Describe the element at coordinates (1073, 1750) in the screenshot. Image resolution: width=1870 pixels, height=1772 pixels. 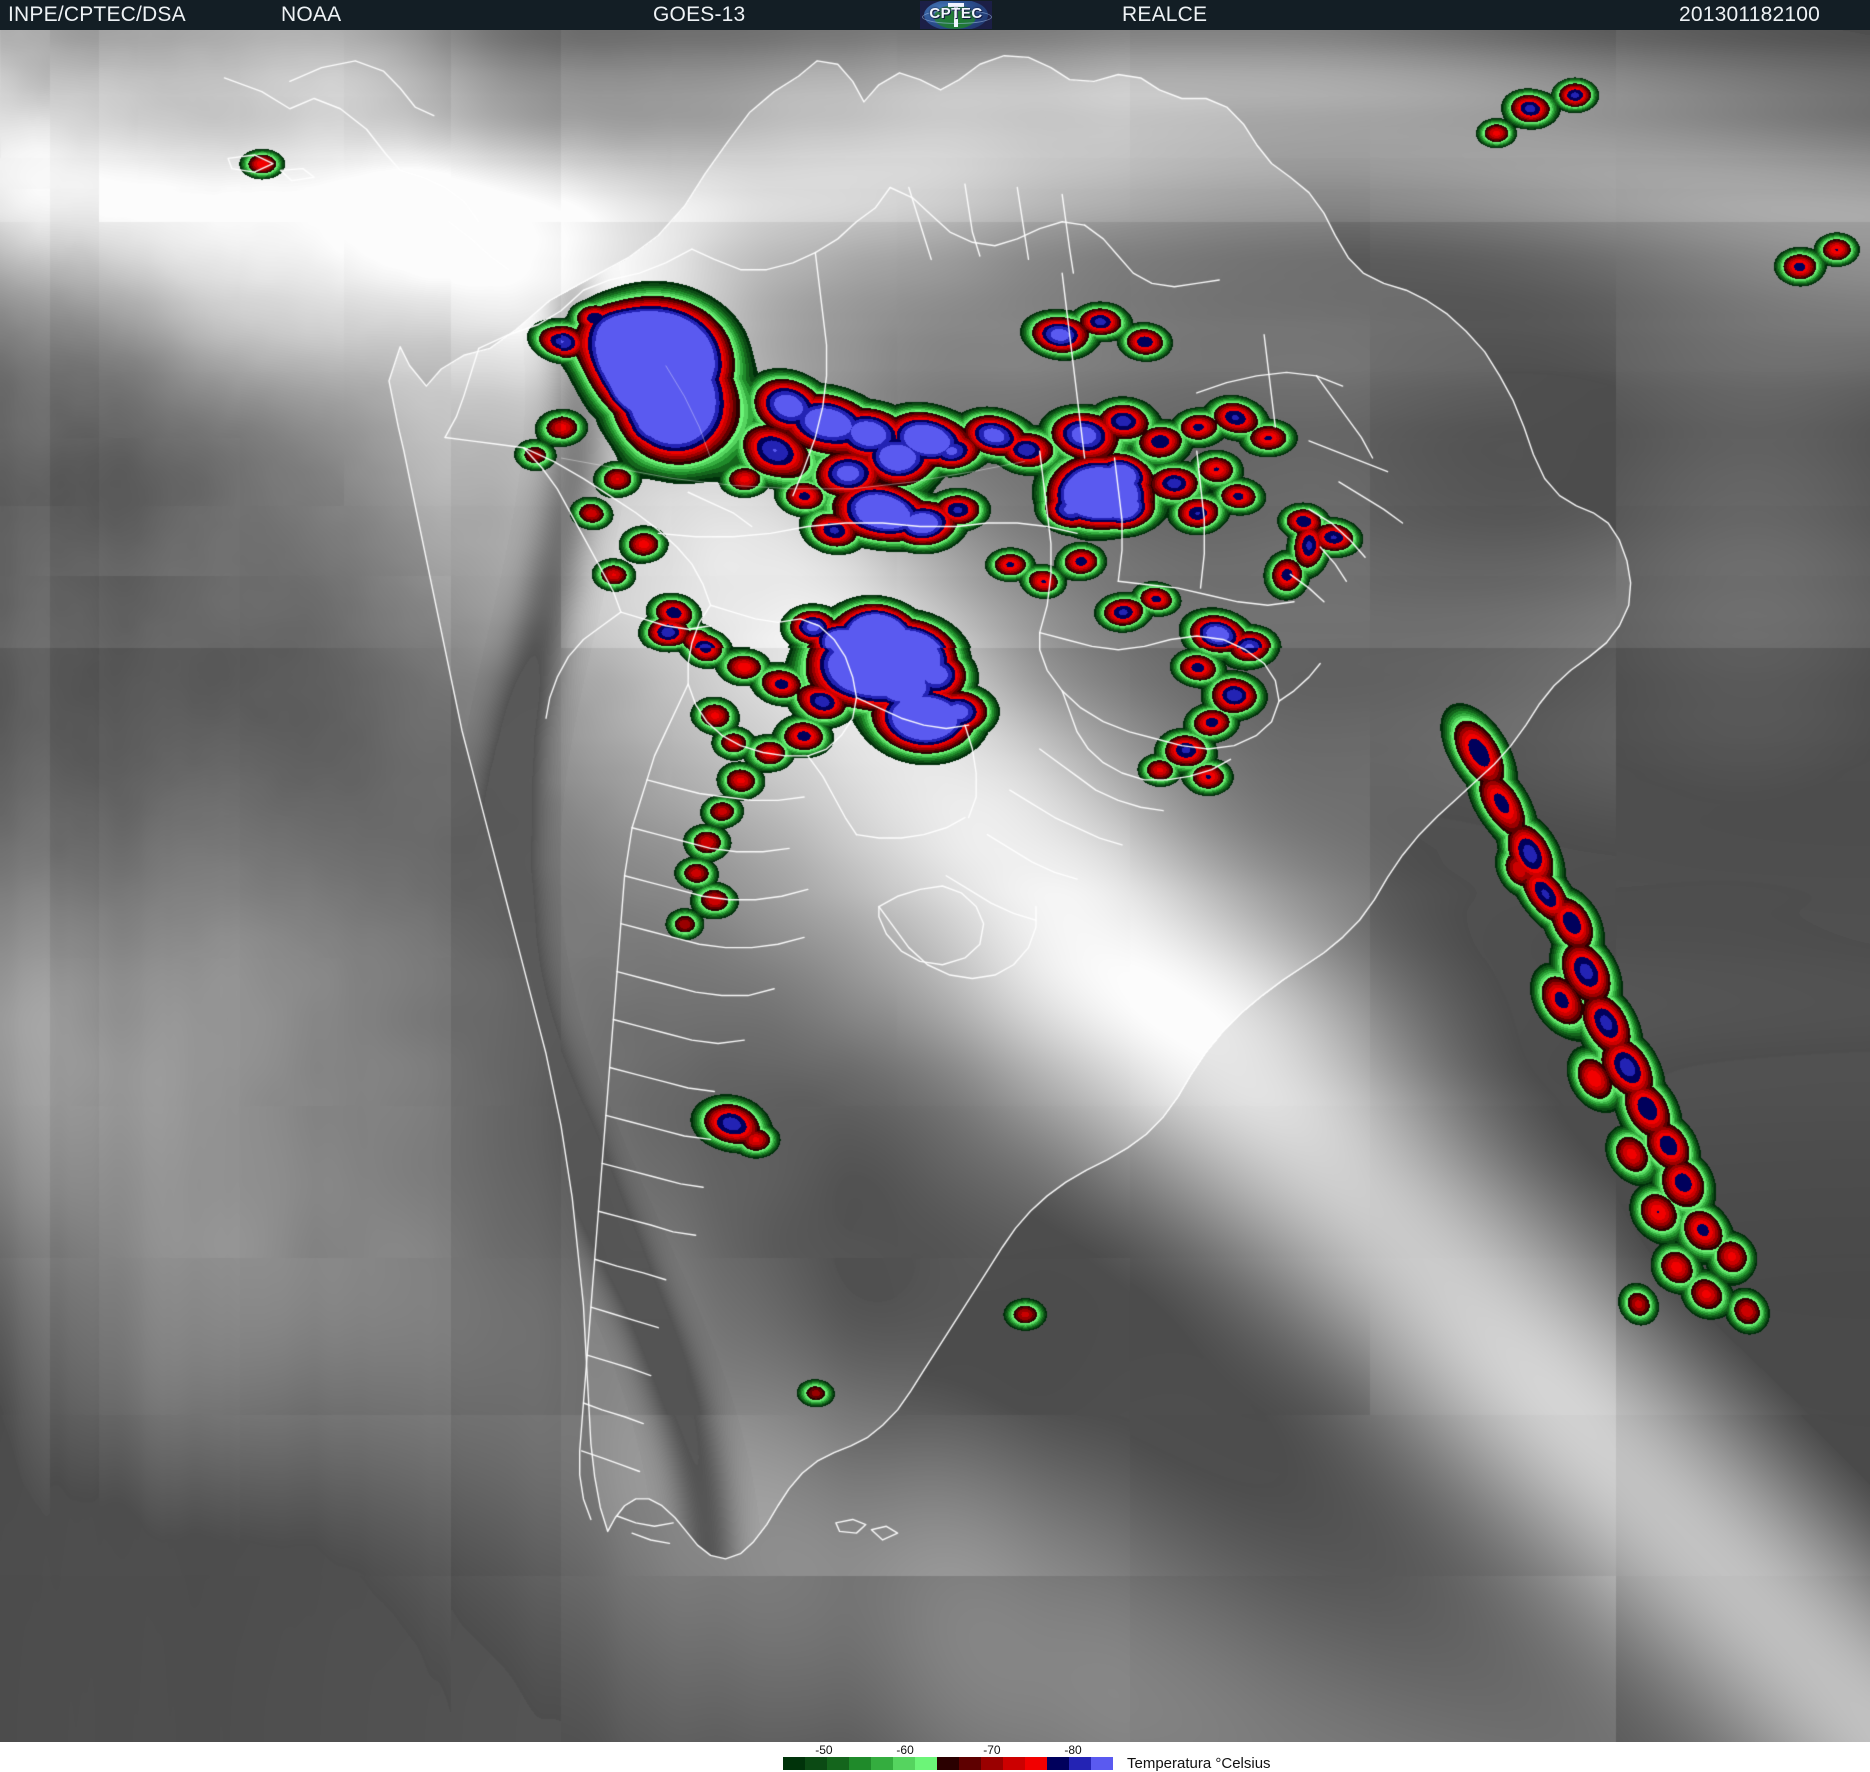
I see `colorbar-tick-label: -80` at that location.